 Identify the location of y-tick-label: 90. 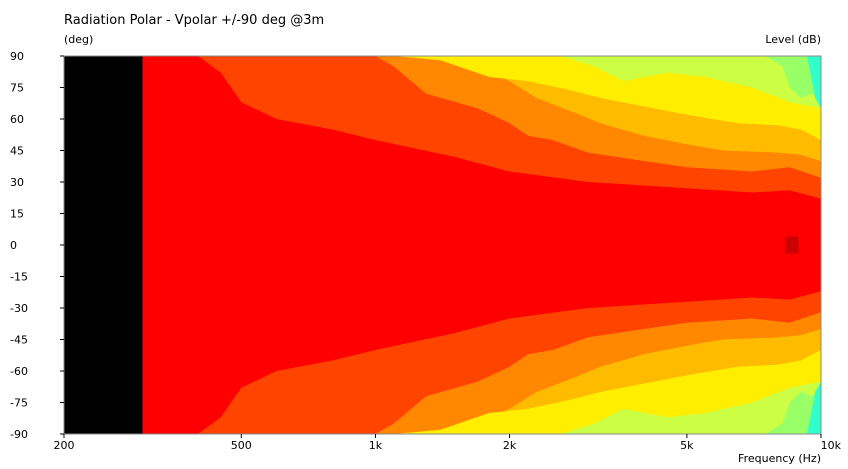
(17, 56).